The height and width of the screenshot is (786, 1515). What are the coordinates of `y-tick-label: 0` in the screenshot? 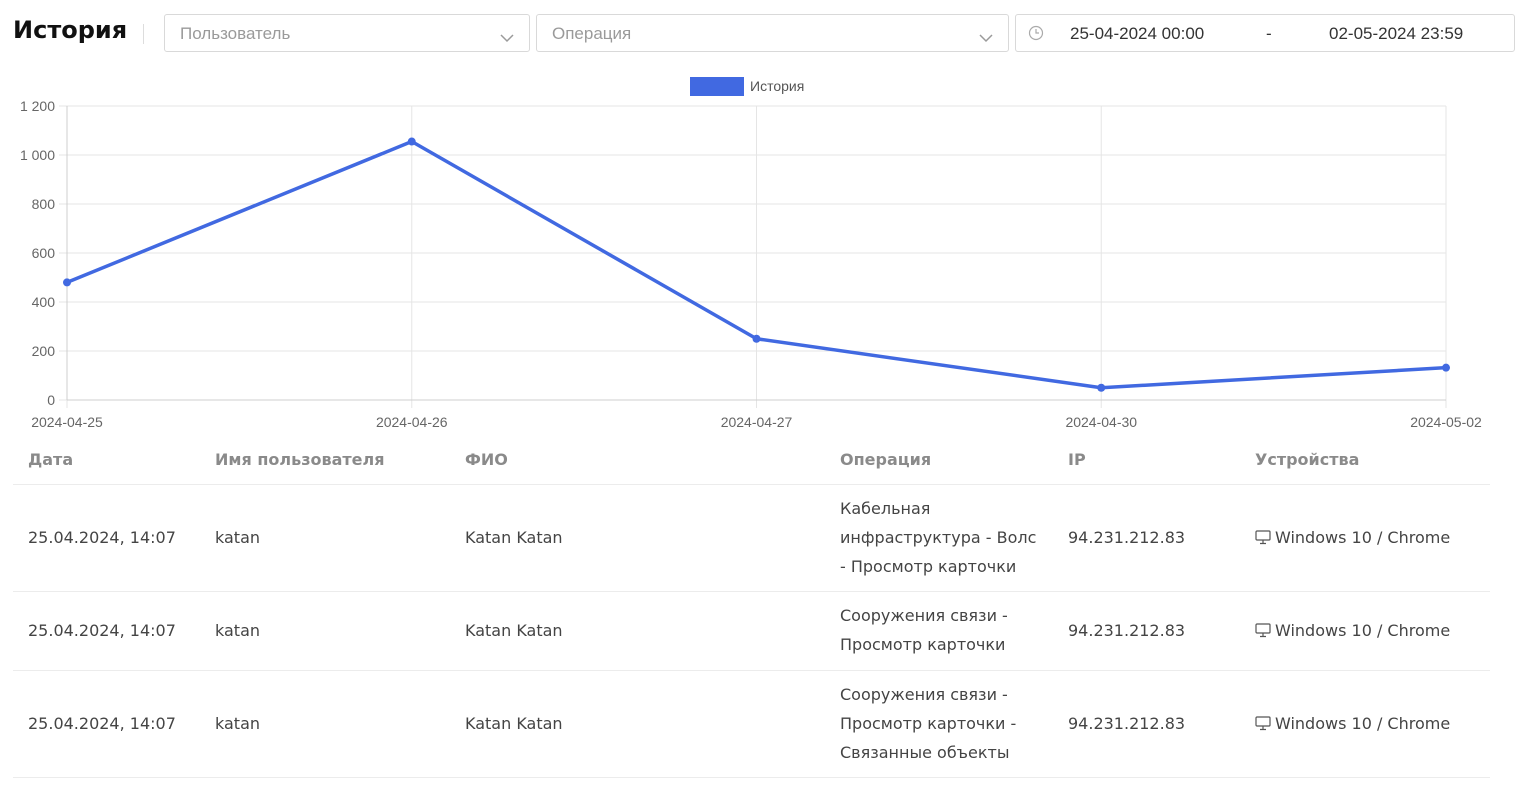 It's located at (51, 400).